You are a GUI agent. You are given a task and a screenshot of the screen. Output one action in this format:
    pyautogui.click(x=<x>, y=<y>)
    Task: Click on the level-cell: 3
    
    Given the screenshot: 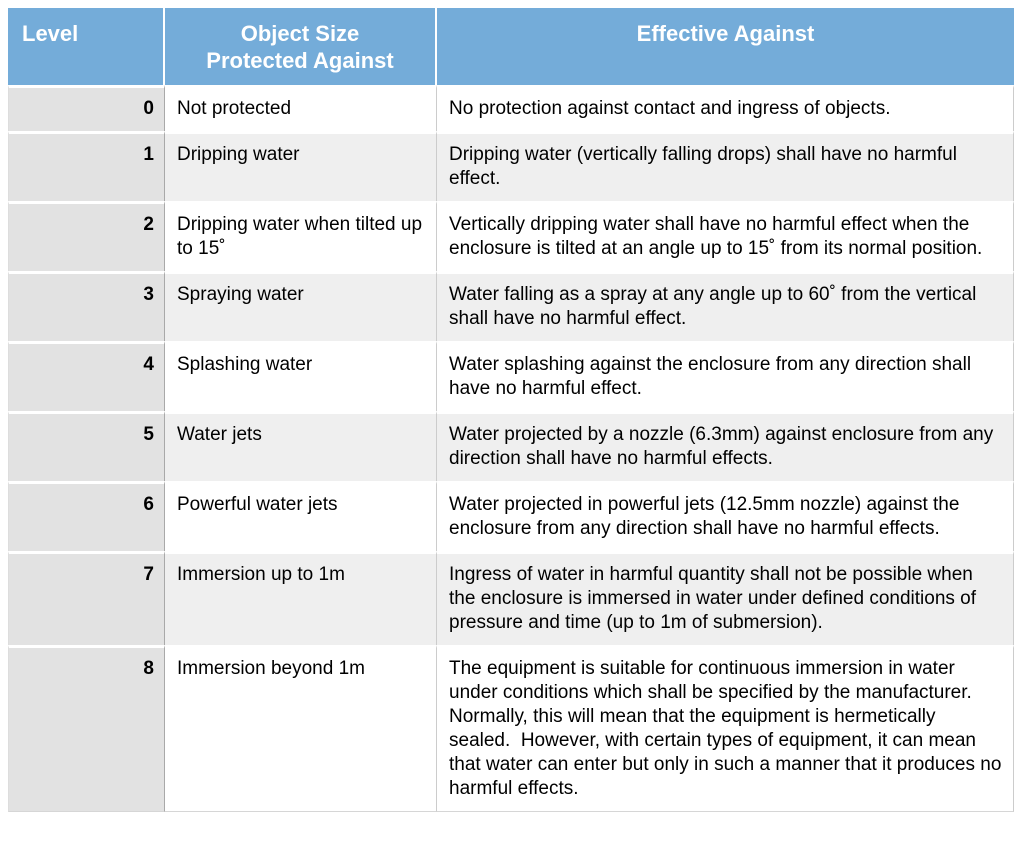 What is the action you would take?
    pyautogui.click(x=86, y=306)
    